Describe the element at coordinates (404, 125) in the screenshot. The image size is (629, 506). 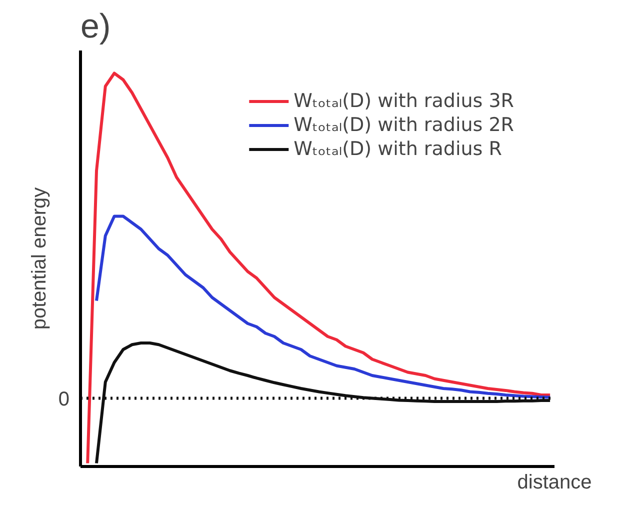
I see `legend-label: Wₜₒₜₐₗ(D) with radius 2R` at that location.